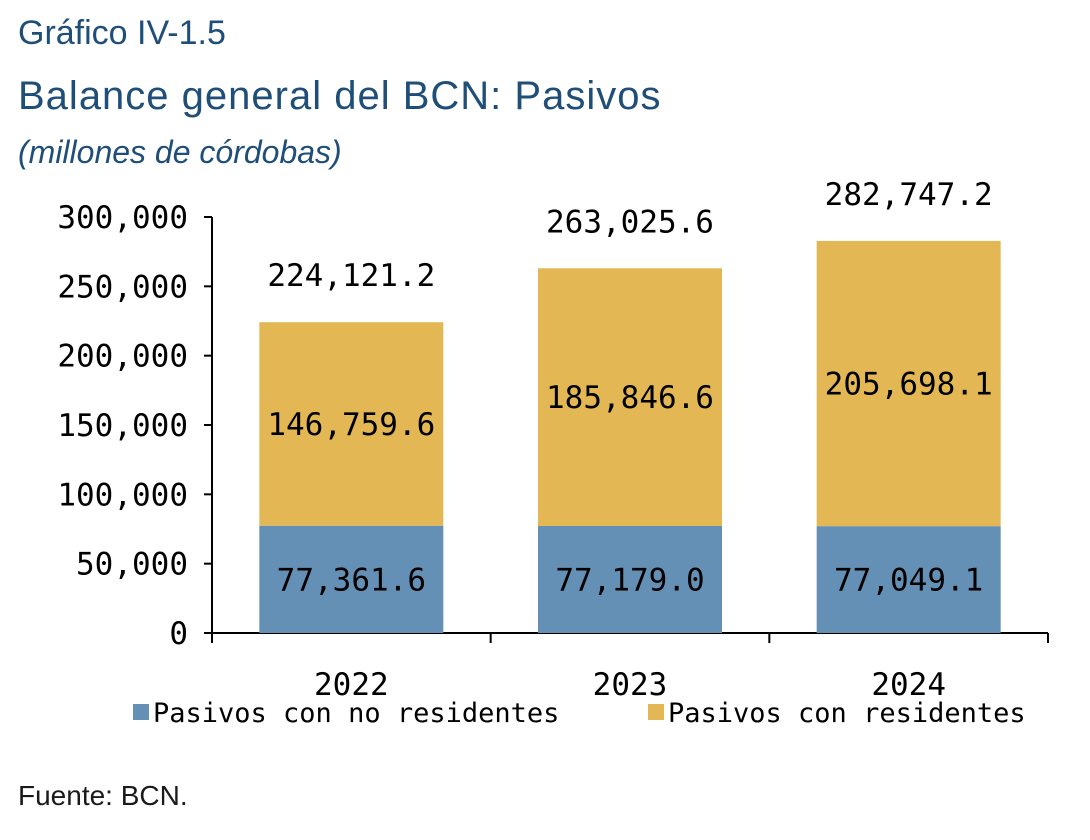 This screenshot has width=1090, height=840. I want to click on segment-value-label: 205,698.1, so click(909, 385).